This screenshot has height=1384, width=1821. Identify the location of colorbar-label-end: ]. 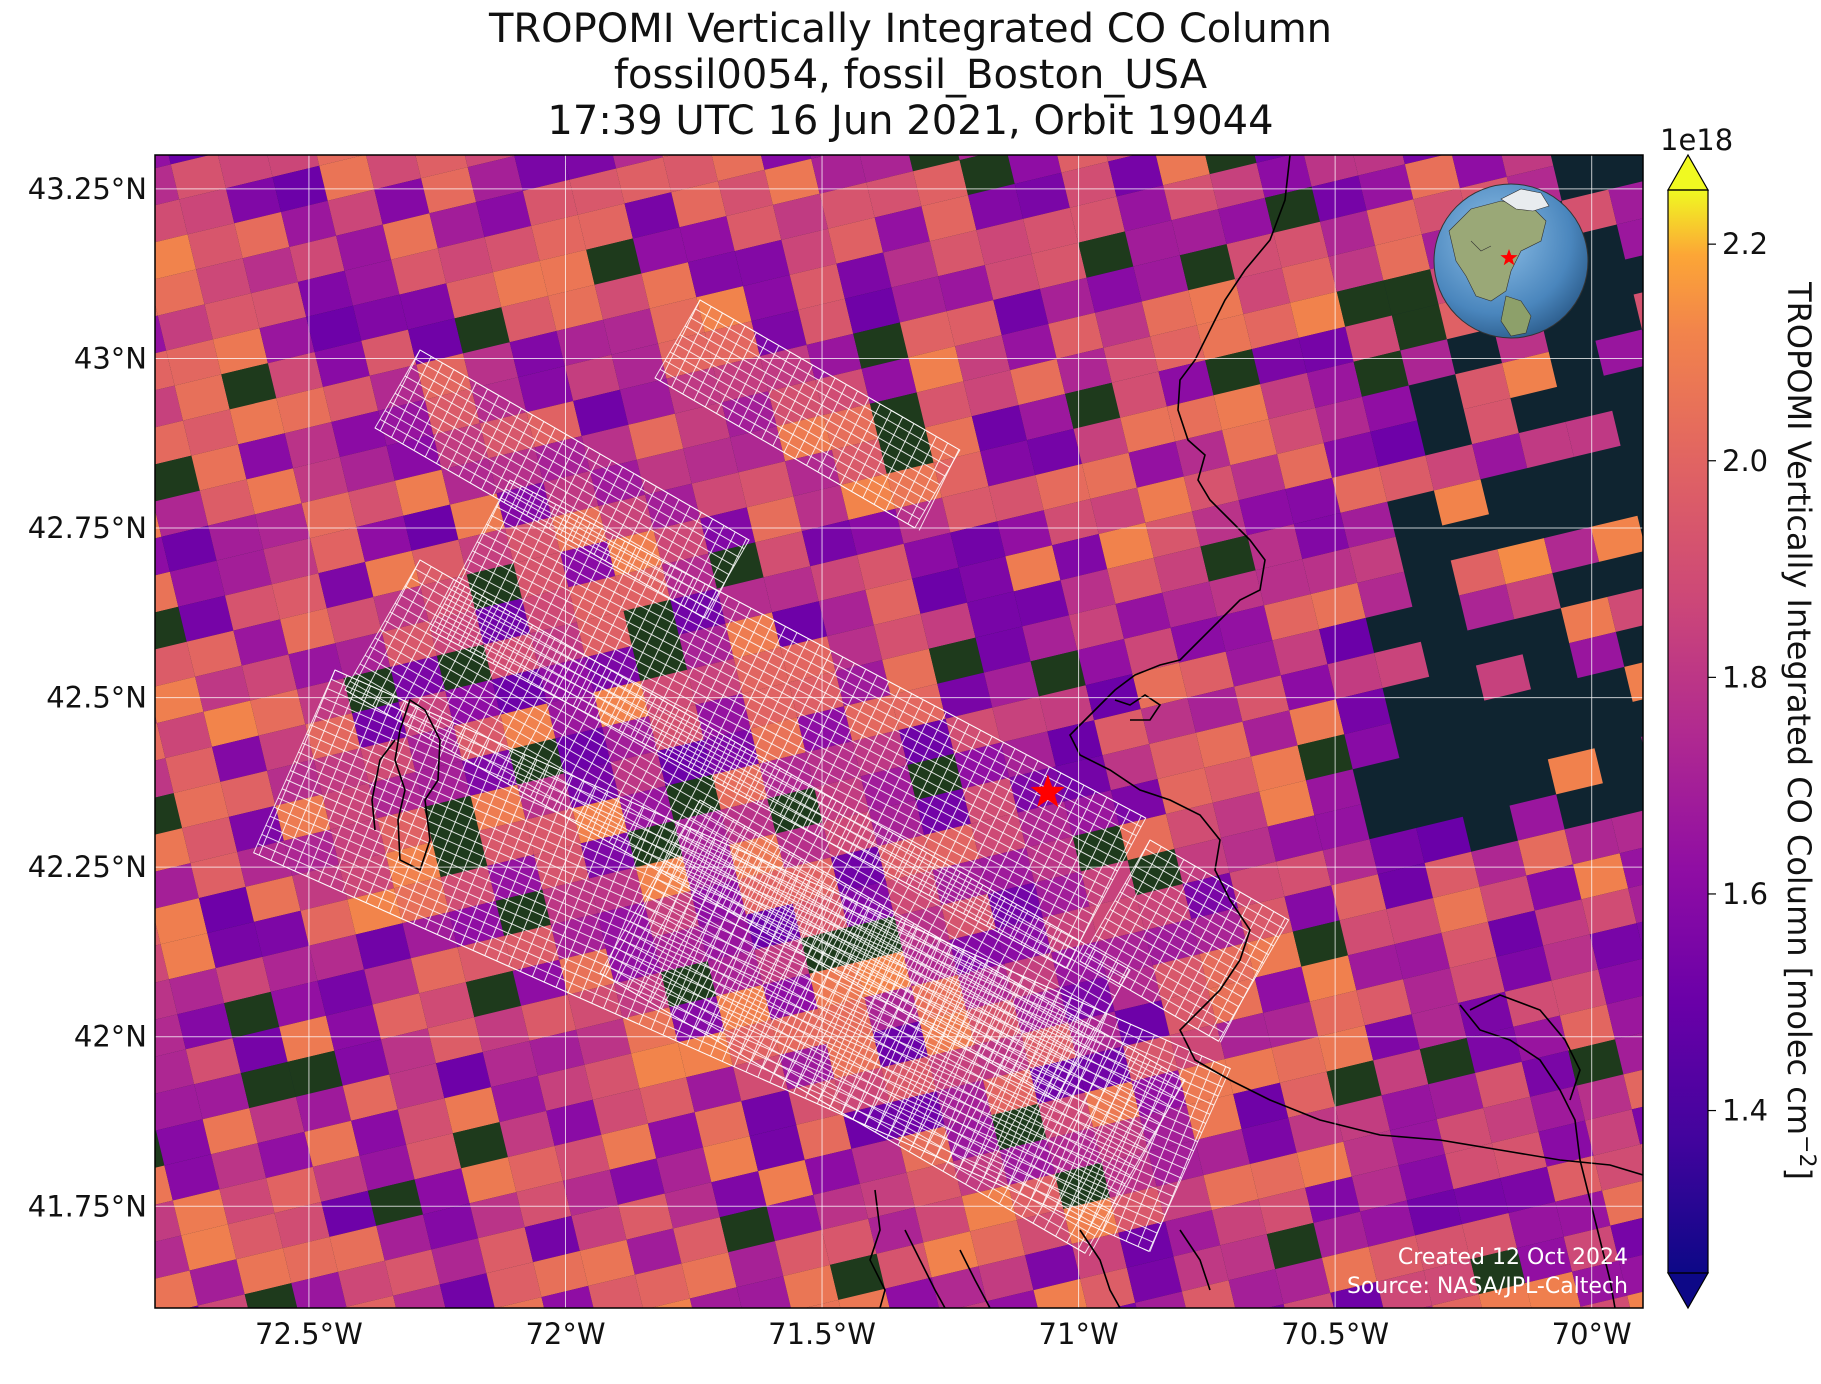
(1799, 1173).